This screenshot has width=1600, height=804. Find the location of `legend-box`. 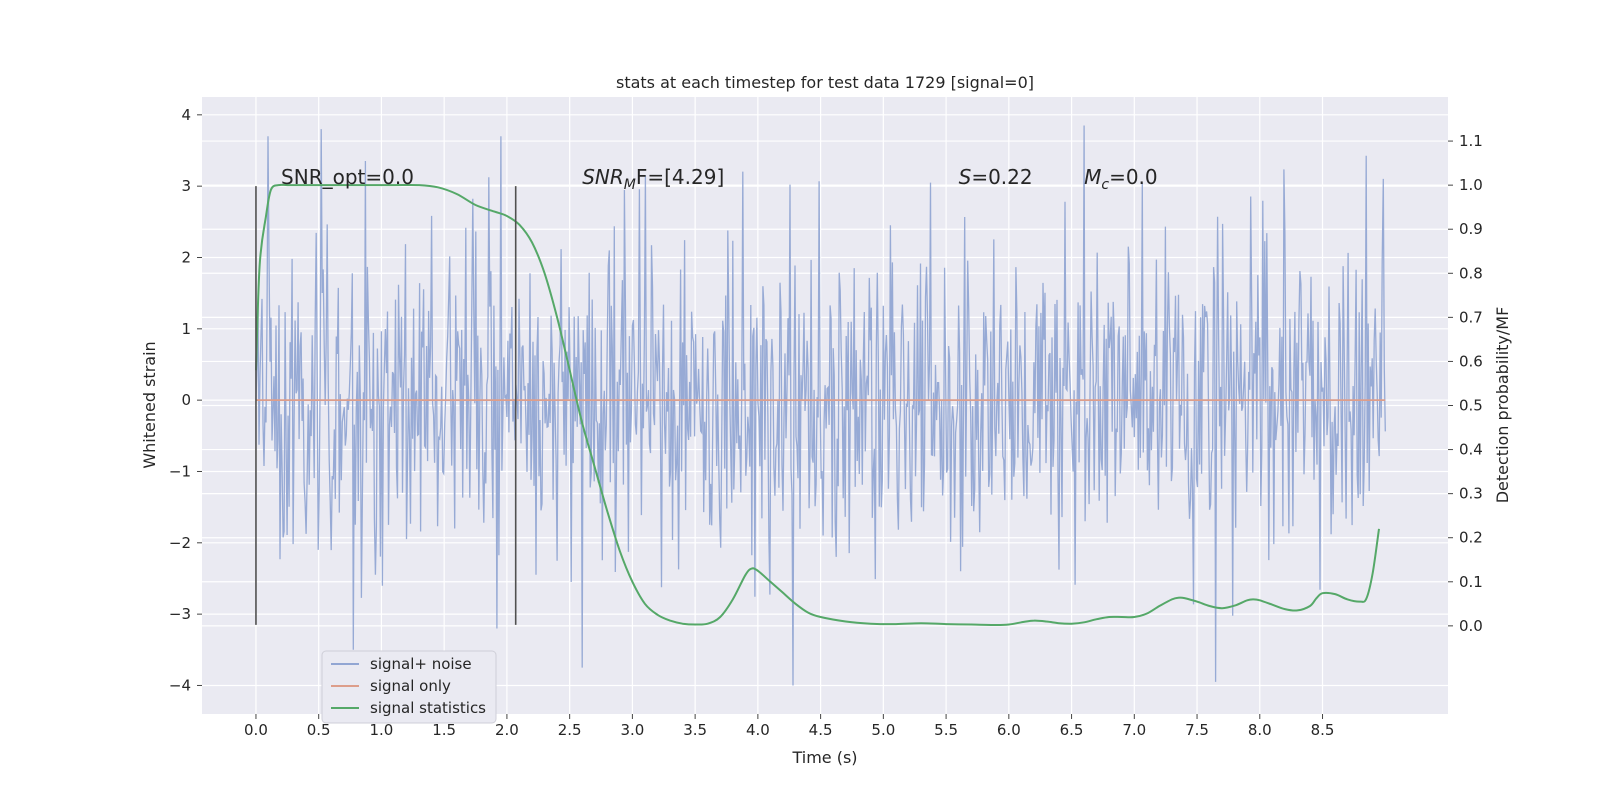

legend-box is located at coordinates (409, 687).